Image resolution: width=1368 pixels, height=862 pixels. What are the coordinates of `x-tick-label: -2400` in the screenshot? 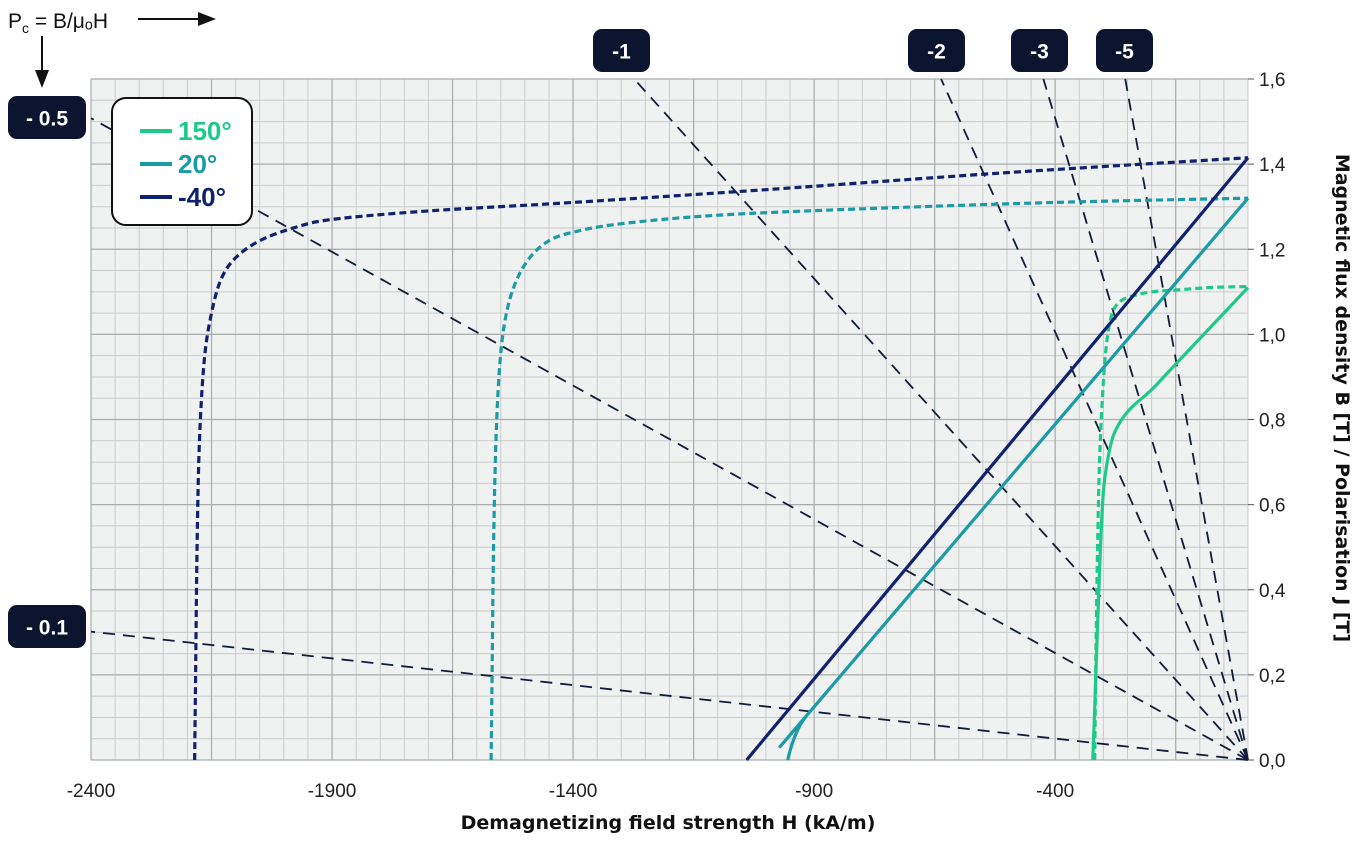 It's located at (91, 791).